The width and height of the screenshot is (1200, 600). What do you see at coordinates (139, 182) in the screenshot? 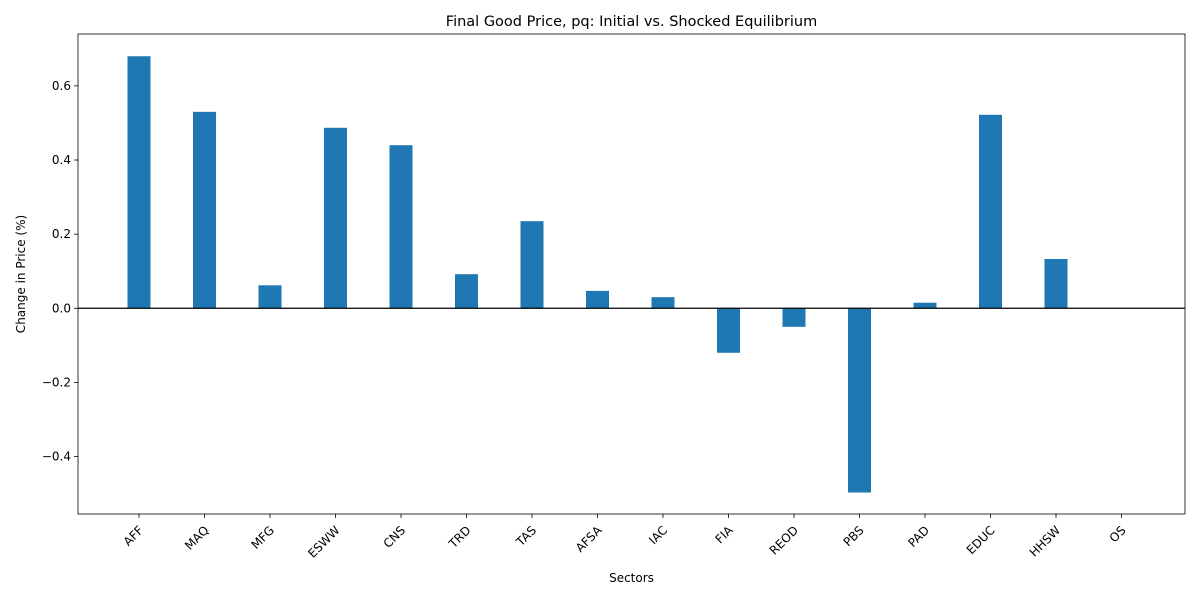
I see `bar-aff` at bounding box center [139, 182].